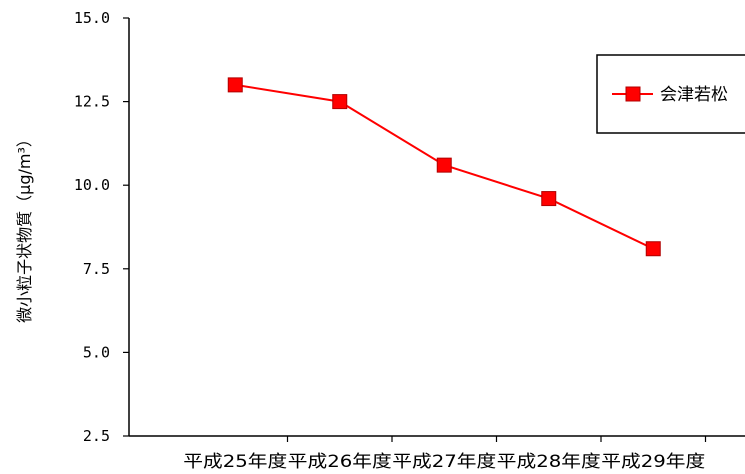 The height and width of the screenshot is (474, 745). I want to click on legend-label: 会津若松, so click(694, 95).